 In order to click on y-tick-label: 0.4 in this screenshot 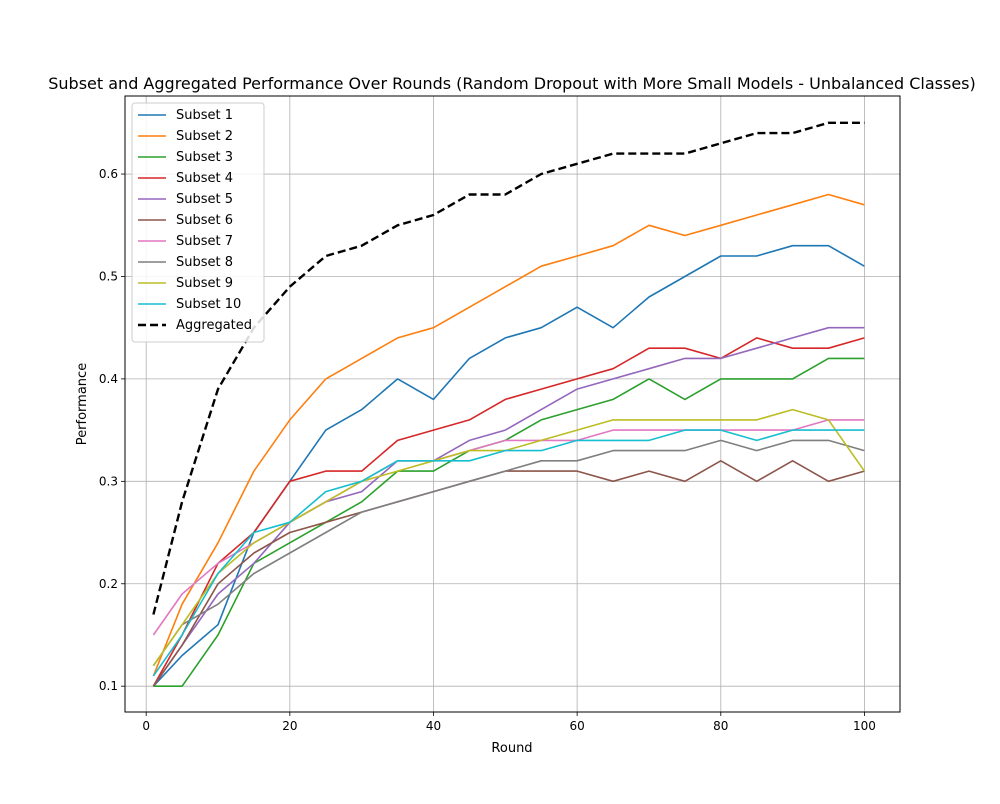, I will do `click(108, 379)`.